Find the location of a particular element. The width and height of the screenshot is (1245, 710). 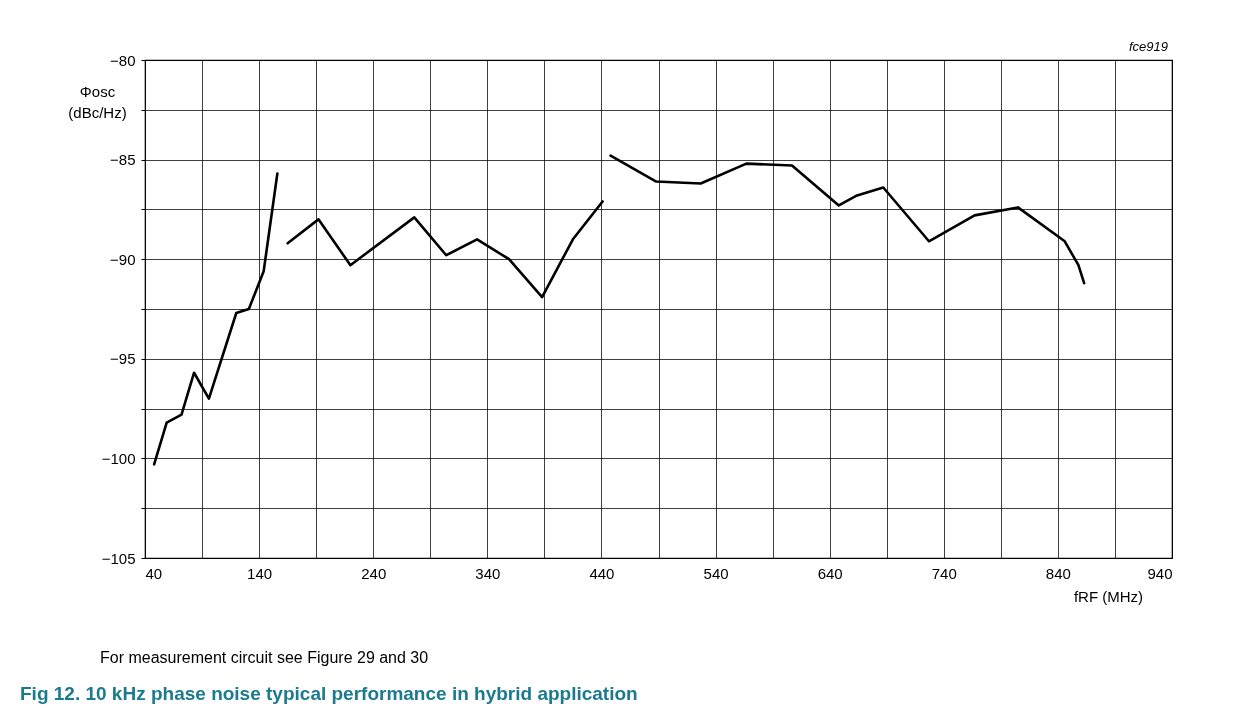

x-tick-label: 40 is located at coordinates (154, 573).